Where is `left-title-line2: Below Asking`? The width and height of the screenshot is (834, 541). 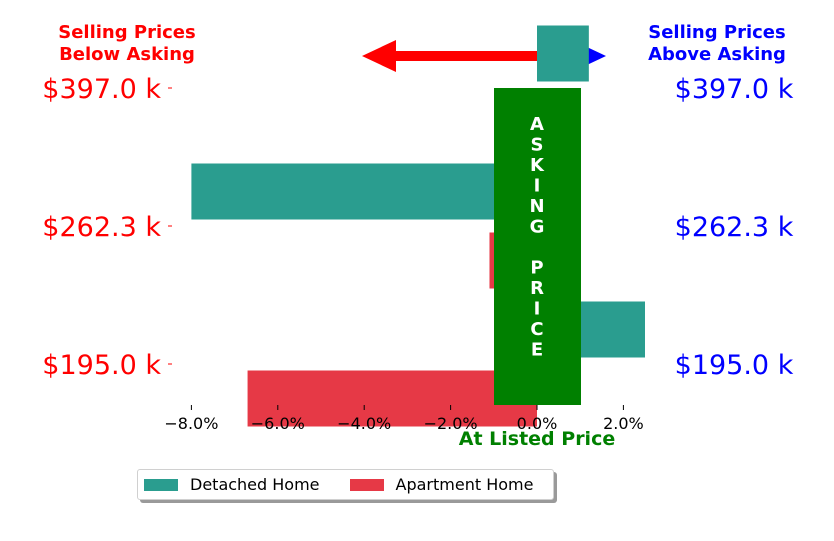
left-title-line2: Below Asking is located at coordinates (127, 54).